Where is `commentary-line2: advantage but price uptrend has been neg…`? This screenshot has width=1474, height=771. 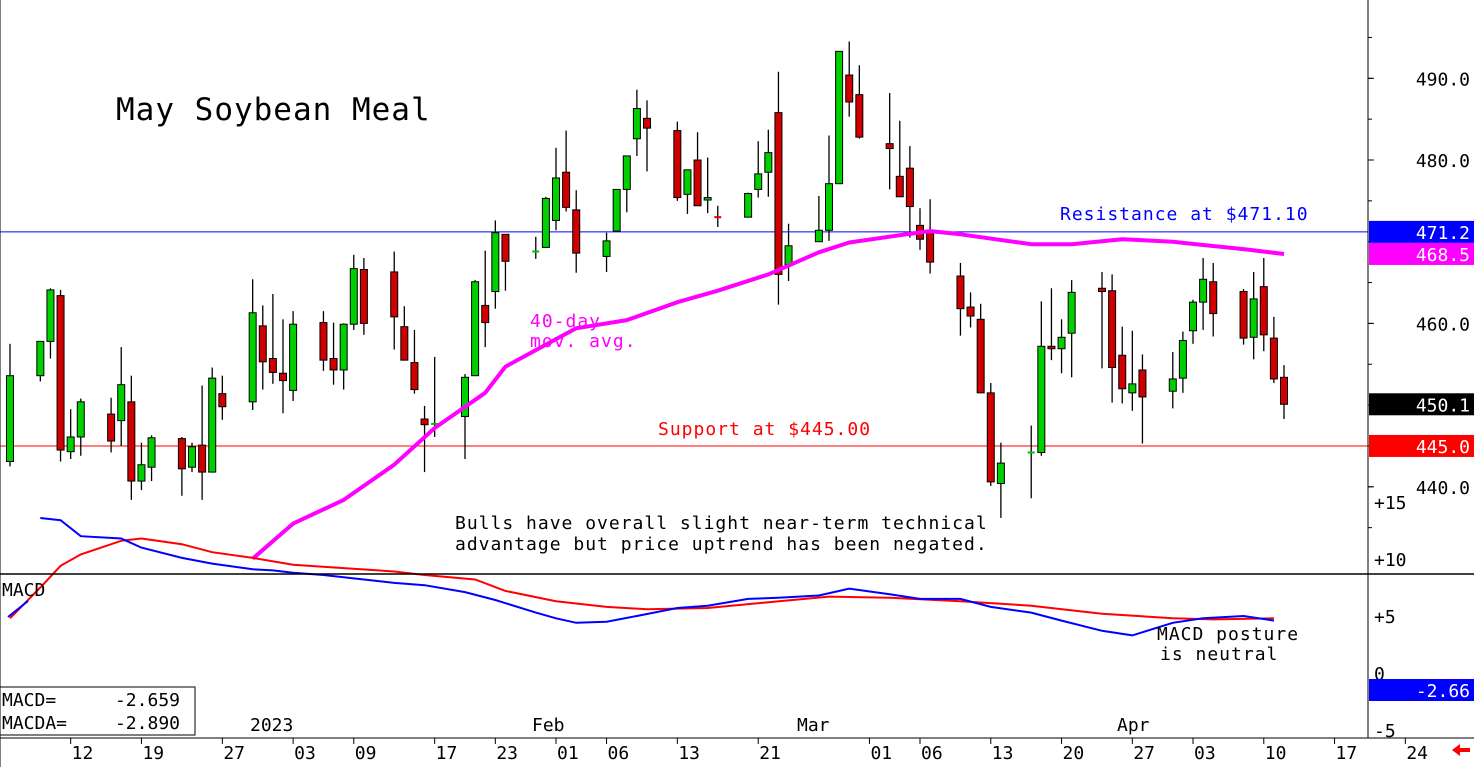
commentary-line2: advantage but price uptrend has been neg… is located at coordinates (721, 544).